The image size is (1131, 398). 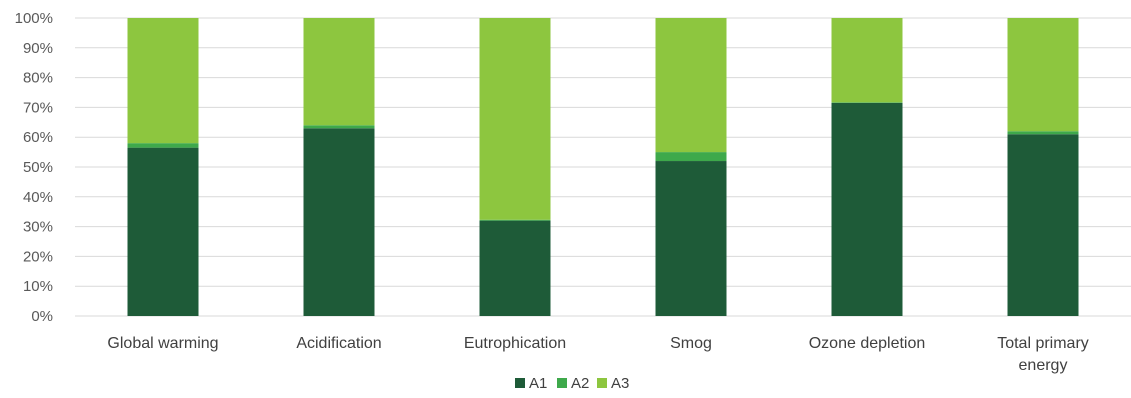 I want to click on legend-label-a2: A2, so click(x=580, y=383).